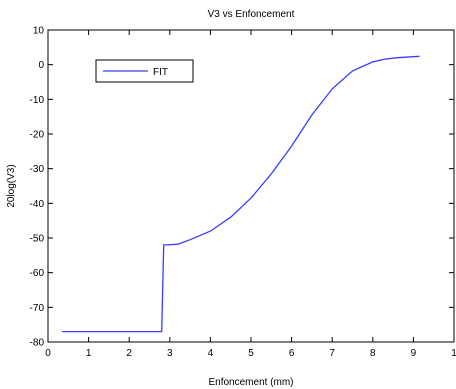  I want to click on x-tick-label: 0, so click(48, 353).